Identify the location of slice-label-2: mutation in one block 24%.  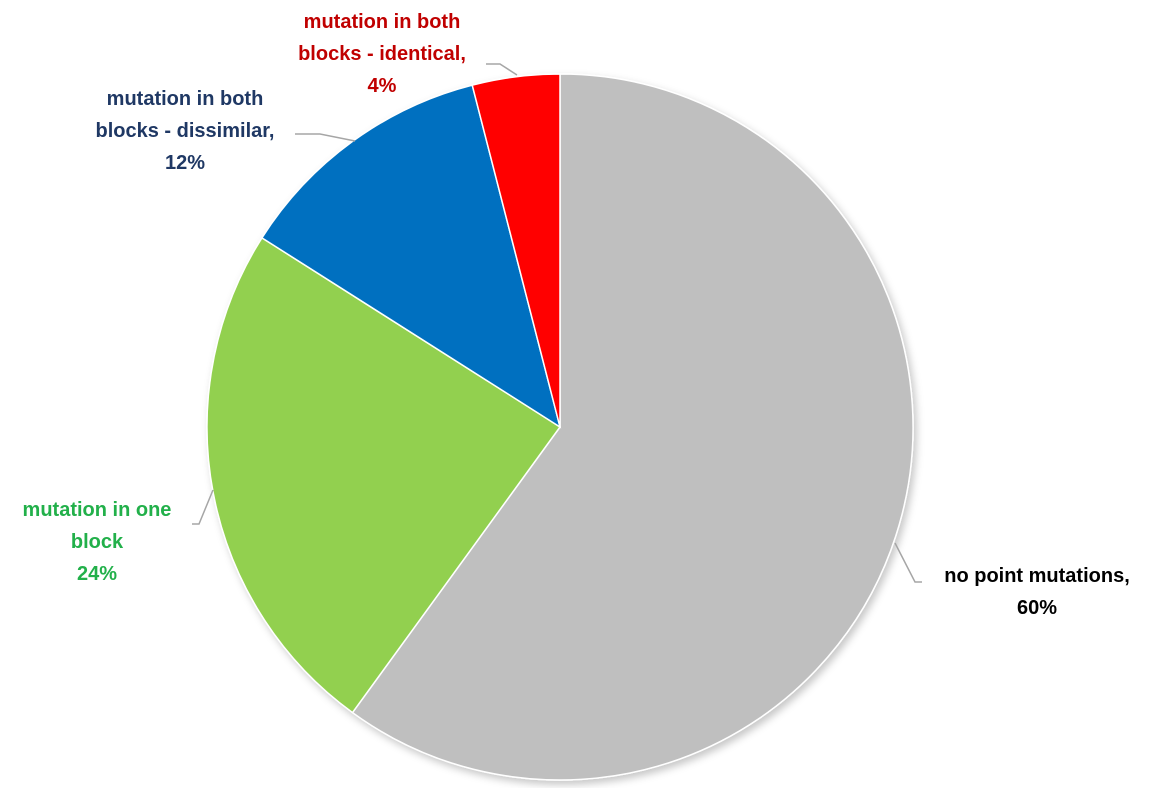
(97, 542).